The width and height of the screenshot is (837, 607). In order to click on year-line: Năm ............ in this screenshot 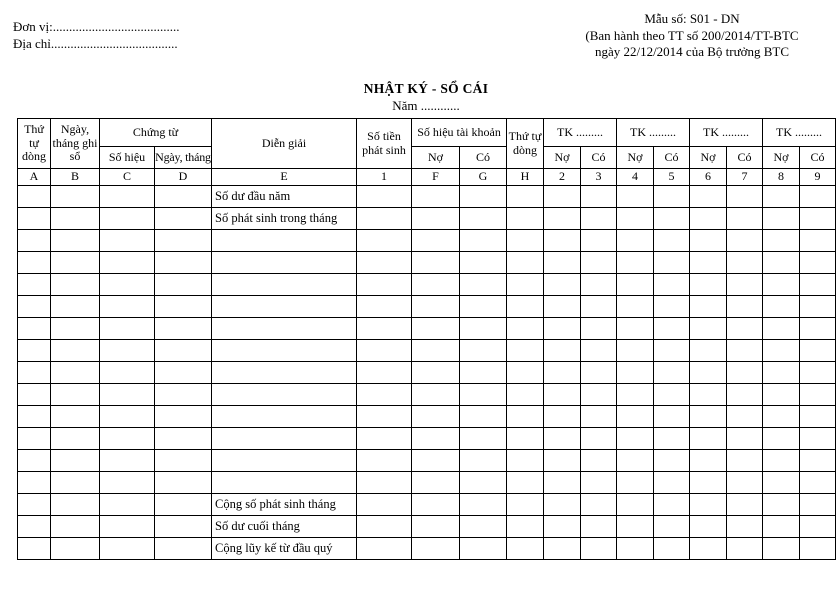, I will do `click(426, 105)`.